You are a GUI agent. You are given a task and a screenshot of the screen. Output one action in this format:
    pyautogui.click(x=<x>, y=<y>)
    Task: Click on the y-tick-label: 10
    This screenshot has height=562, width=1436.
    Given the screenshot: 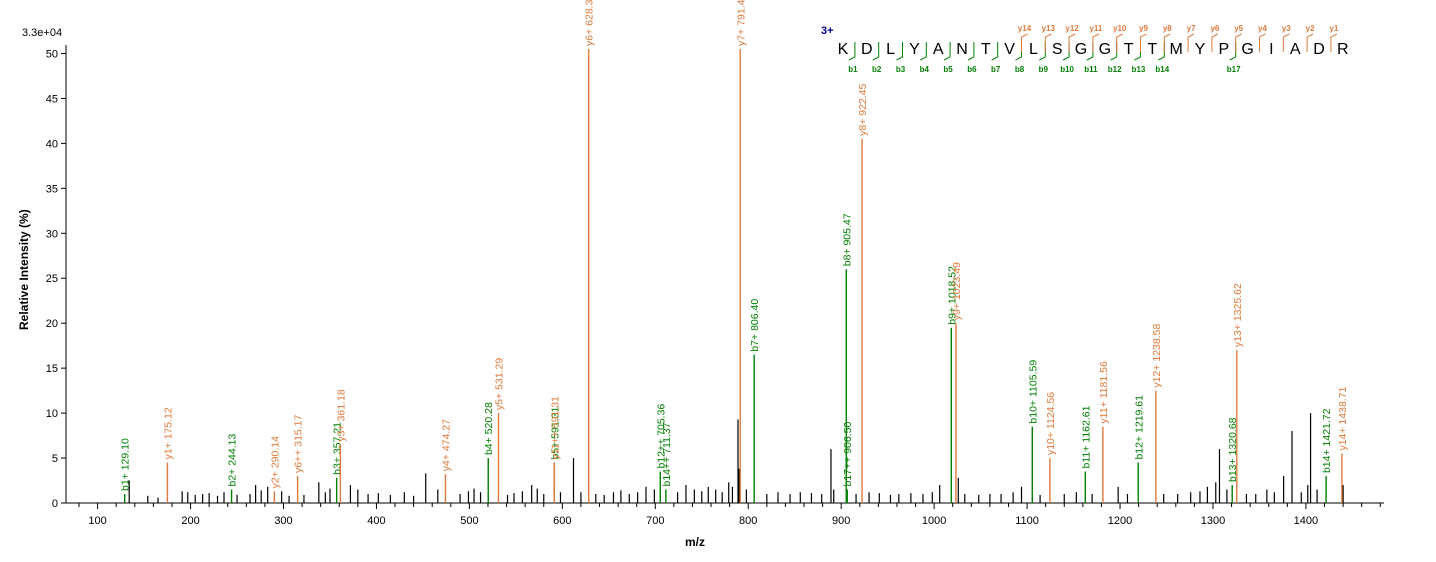 What is the action you would take?
    pyautogui.click(x=52, y=414)
    